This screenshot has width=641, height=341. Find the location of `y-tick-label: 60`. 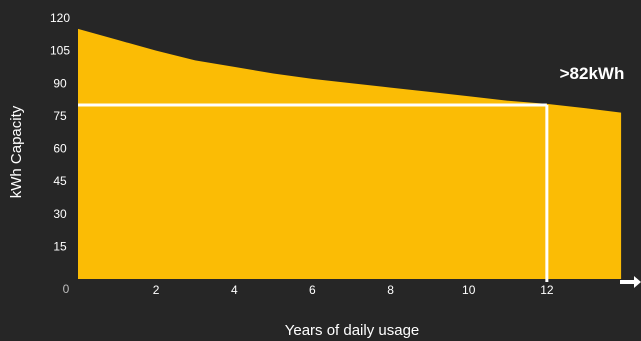

y-tick-label: 60 is located at coordinates (60, 149).